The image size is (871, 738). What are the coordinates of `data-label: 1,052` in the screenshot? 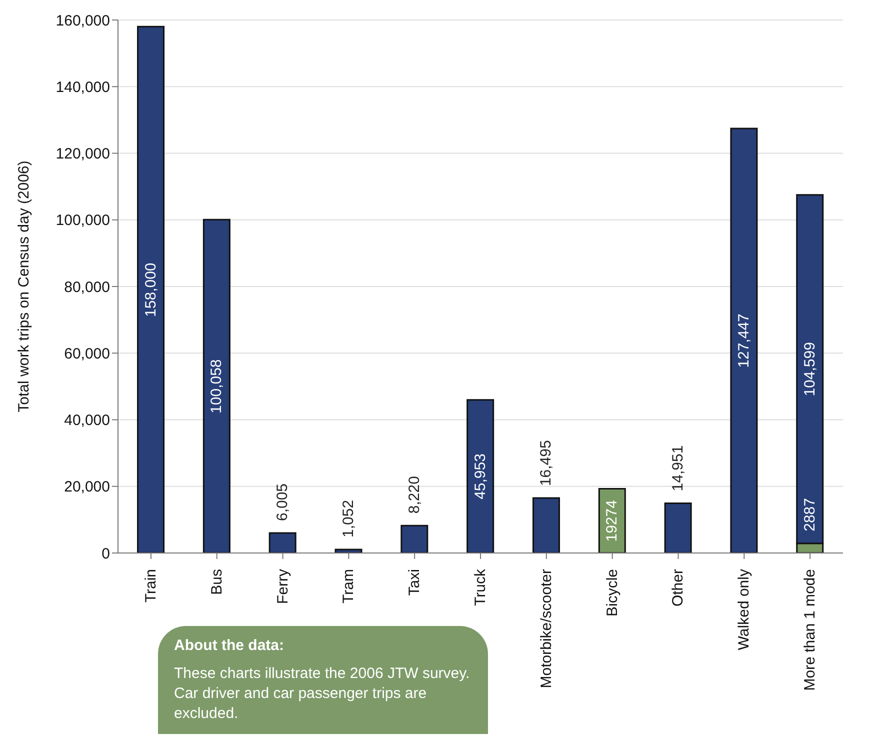 It's located at (348, 519).